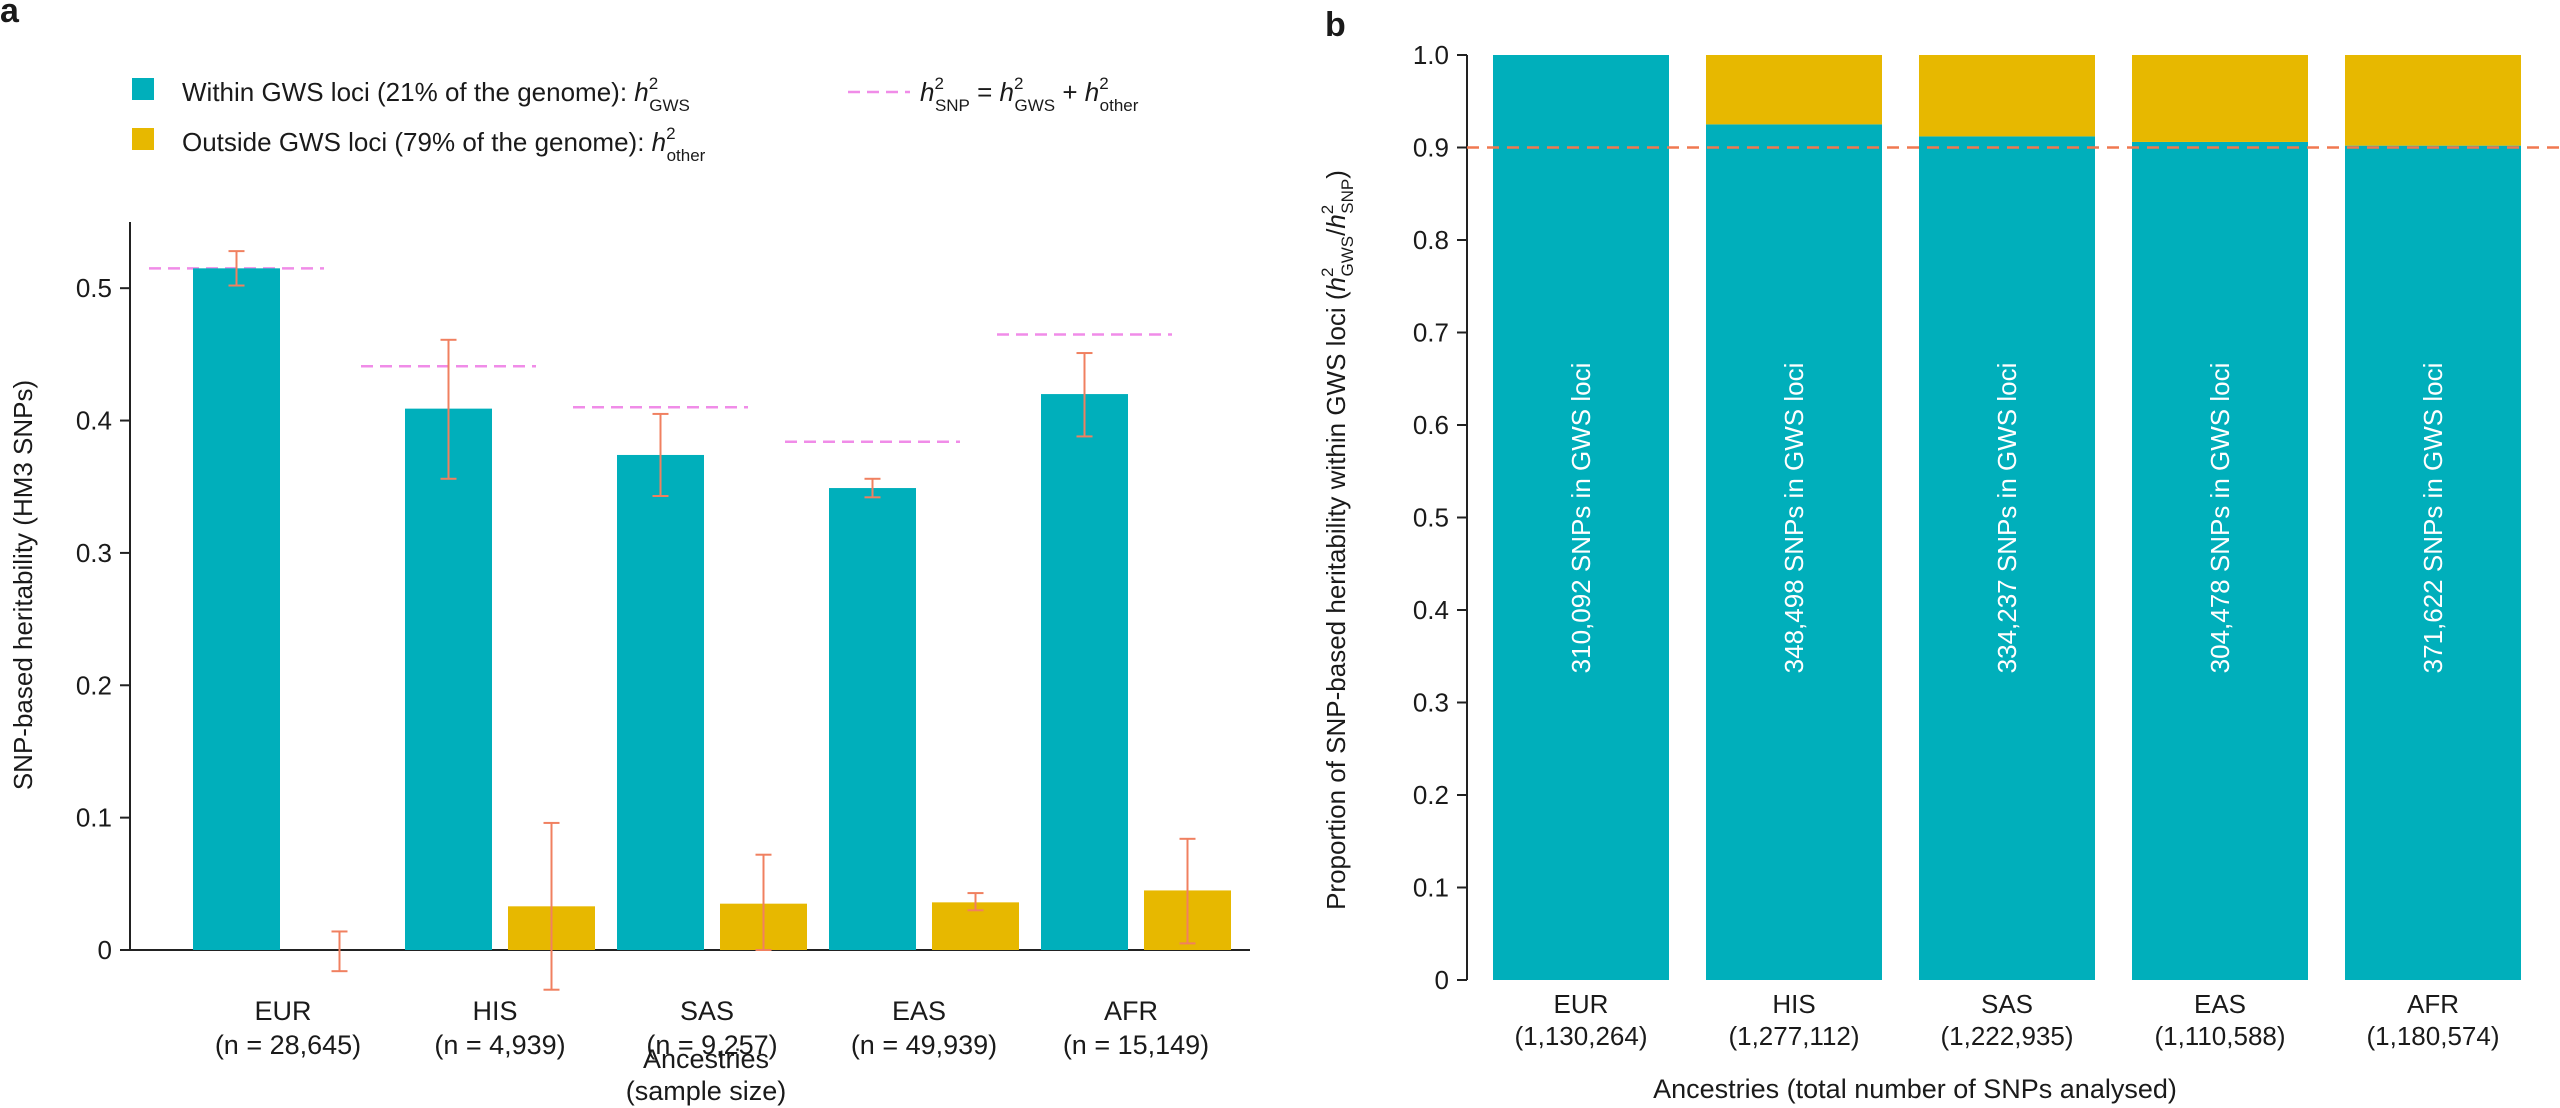 This screenshot has width=2560, height=1108. Describe the element at coordinates (143, 89) in the screenshot. I see `legend-swatch-gws` at that location.